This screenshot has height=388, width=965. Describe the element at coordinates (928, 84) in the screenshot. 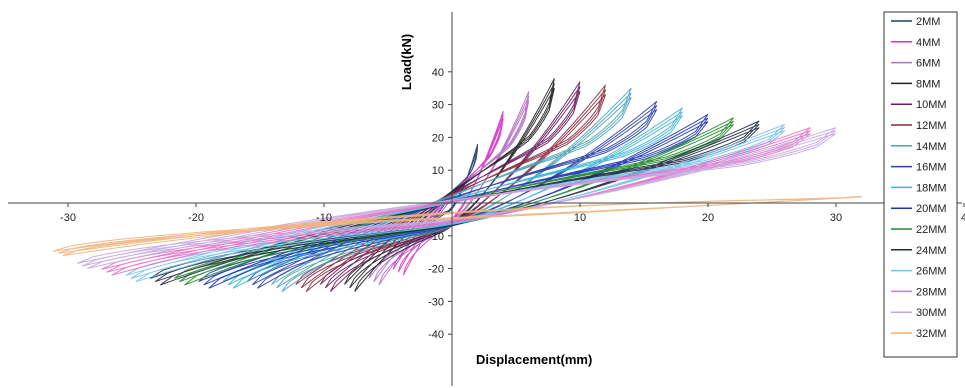

I see `legend-label: 8MM` at that location.